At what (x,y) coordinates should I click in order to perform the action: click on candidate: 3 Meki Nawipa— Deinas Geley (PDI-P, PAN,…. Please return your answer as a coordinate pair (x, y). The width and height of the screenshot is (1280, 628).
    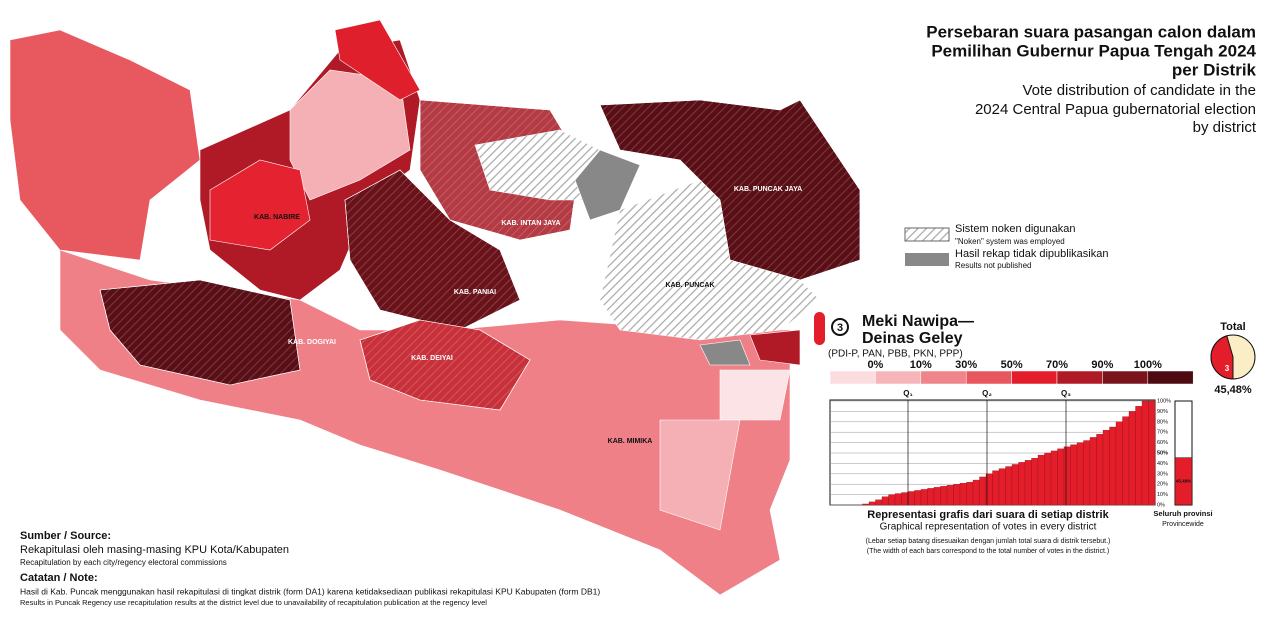
    Looking at the image, I should click on (894, 336).